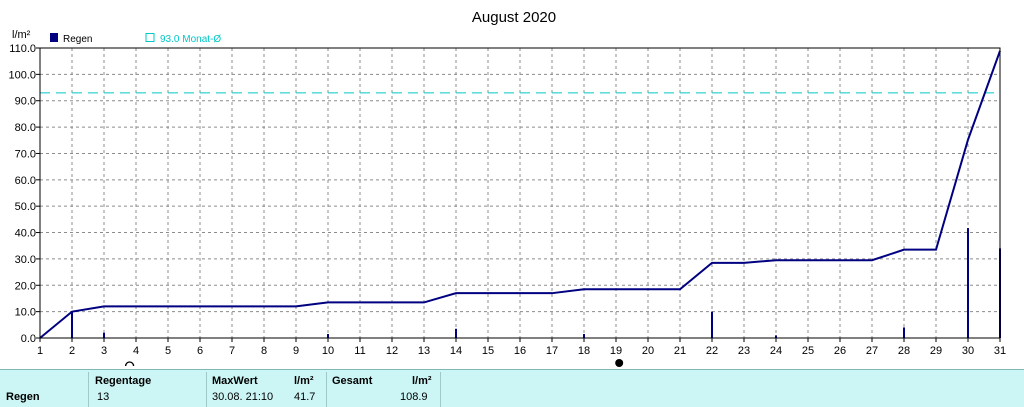  I want to click on x-tick-label: 9, so click(296, 351).